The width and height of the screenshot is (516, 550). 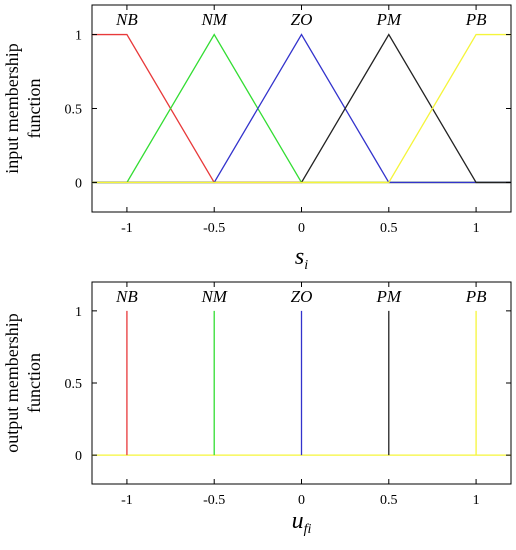 I want to click on x-axis-label-symbol: s, so click(x=299, y=257).